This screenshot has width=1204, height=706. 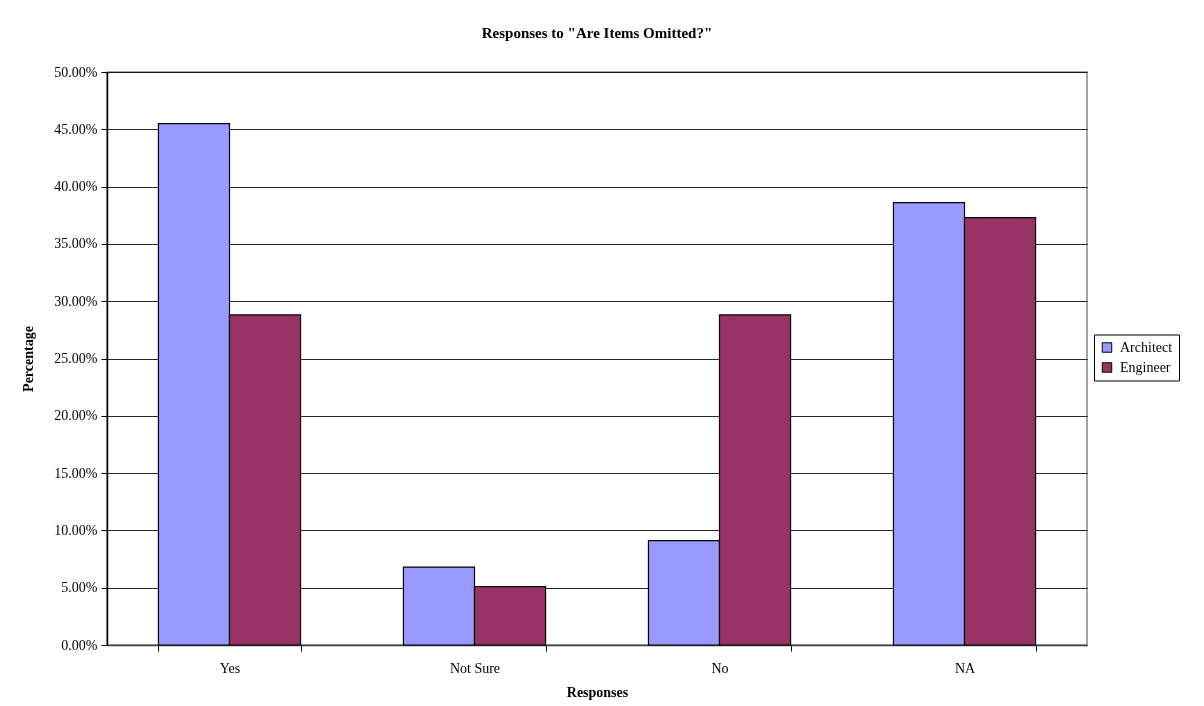 What do you see at coordinates (76, 473) in the screenshot?
I see `y-tick-label: 15.00%` at bounding box center [76, 473].